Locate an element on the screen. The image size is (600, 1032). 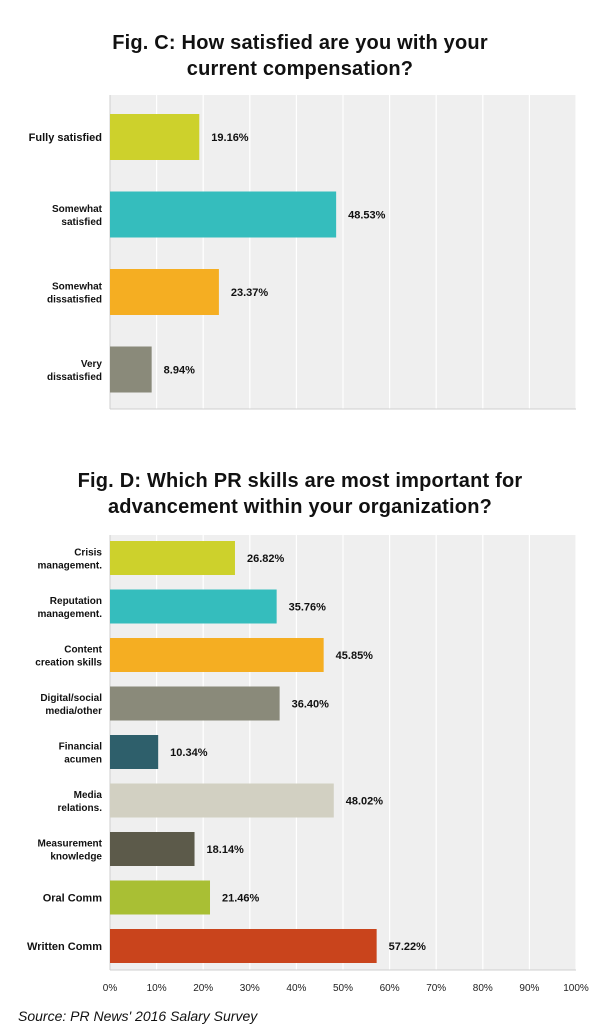
fig-c-value-label: 23.37% is located at coordinates (250, 293).